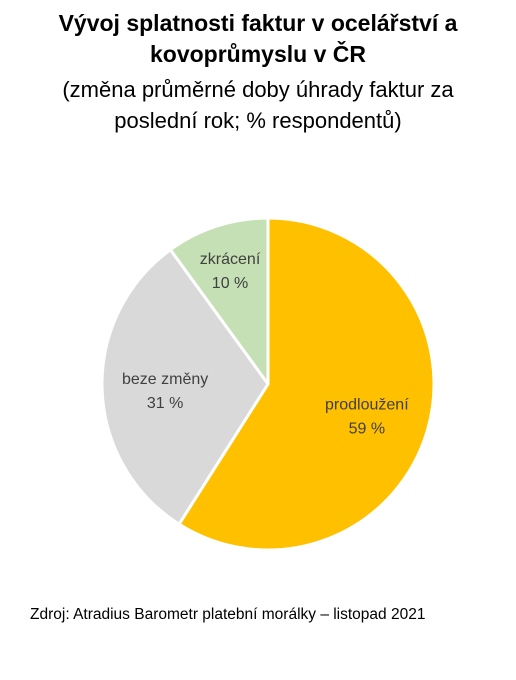  Describe the element at coordinates (230, 283) in the screenshot. I see `slice-value-2: 10 %` at that location.